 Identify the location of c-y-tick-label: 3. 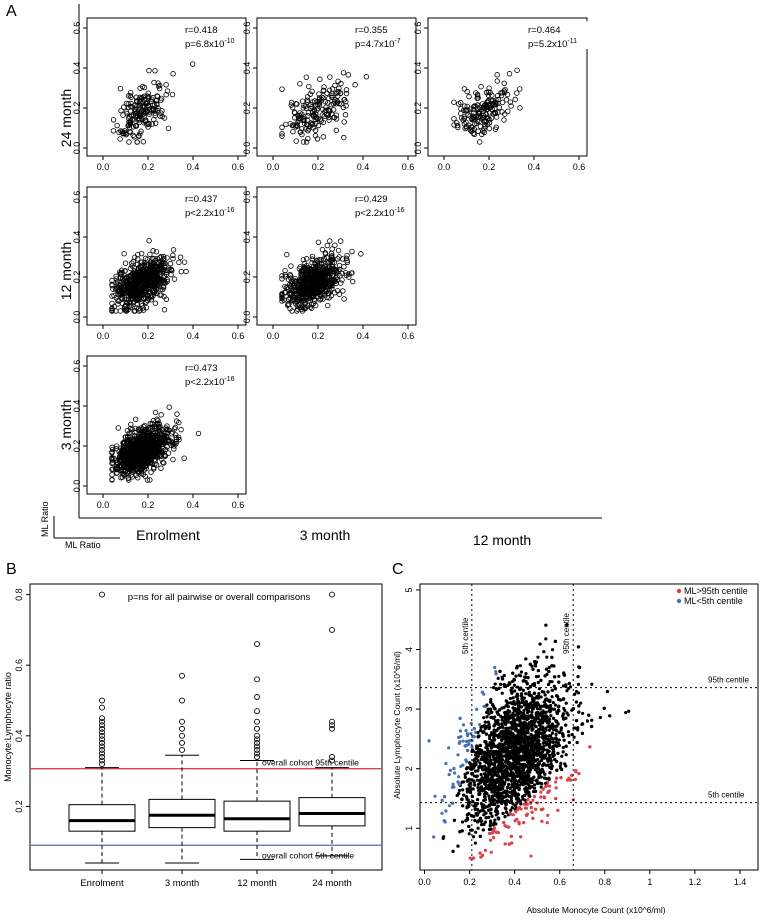
(409, 709).